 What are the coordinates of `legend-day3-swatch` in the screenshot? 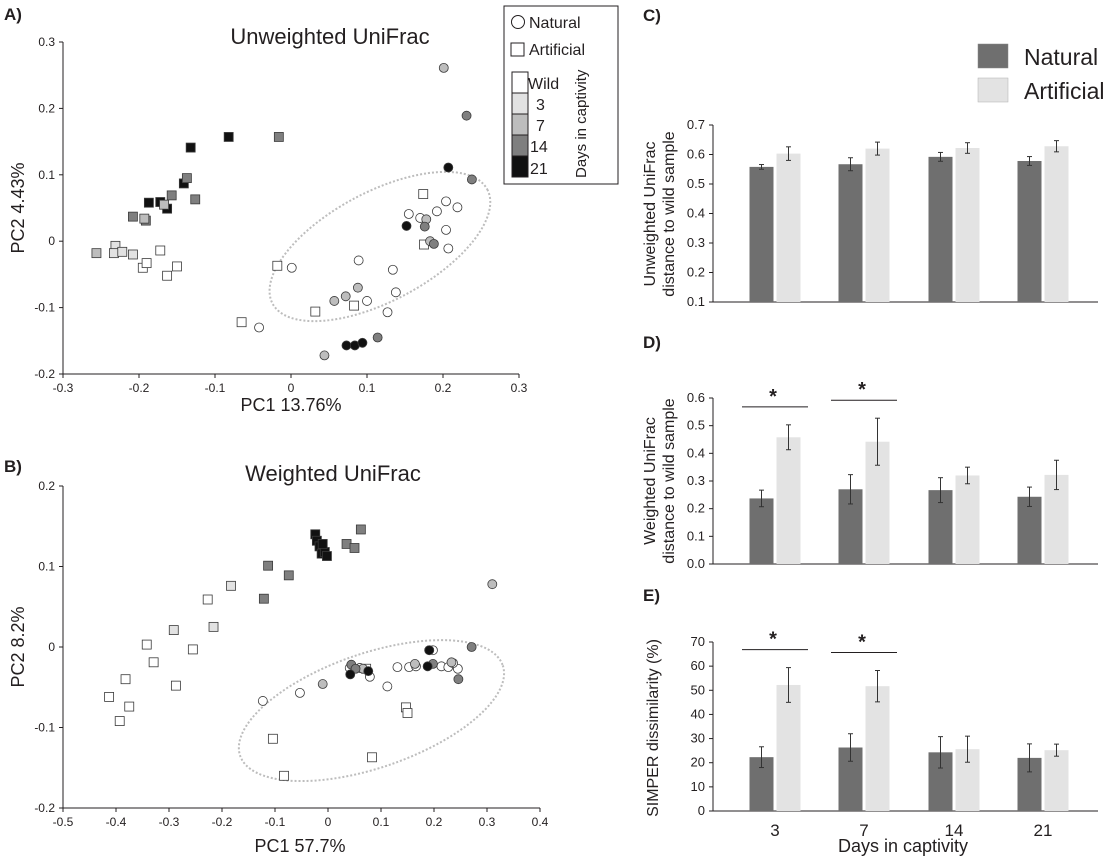 It's located at (520, 103).